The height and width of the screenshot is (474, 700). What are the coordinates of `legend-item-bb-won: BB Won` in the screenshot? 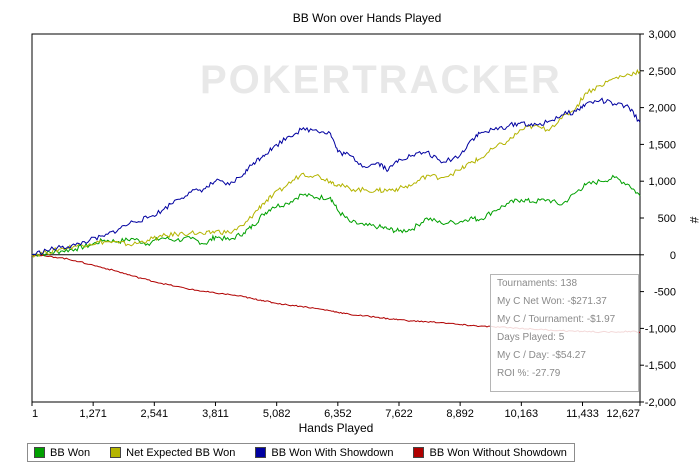 It's located at (62, 453).